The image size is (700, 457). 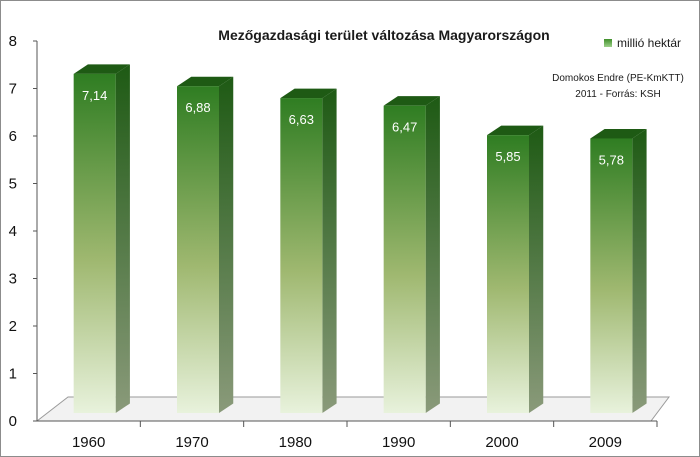 I want to click on x-category-label: 1960, so click(x=88, y=442).